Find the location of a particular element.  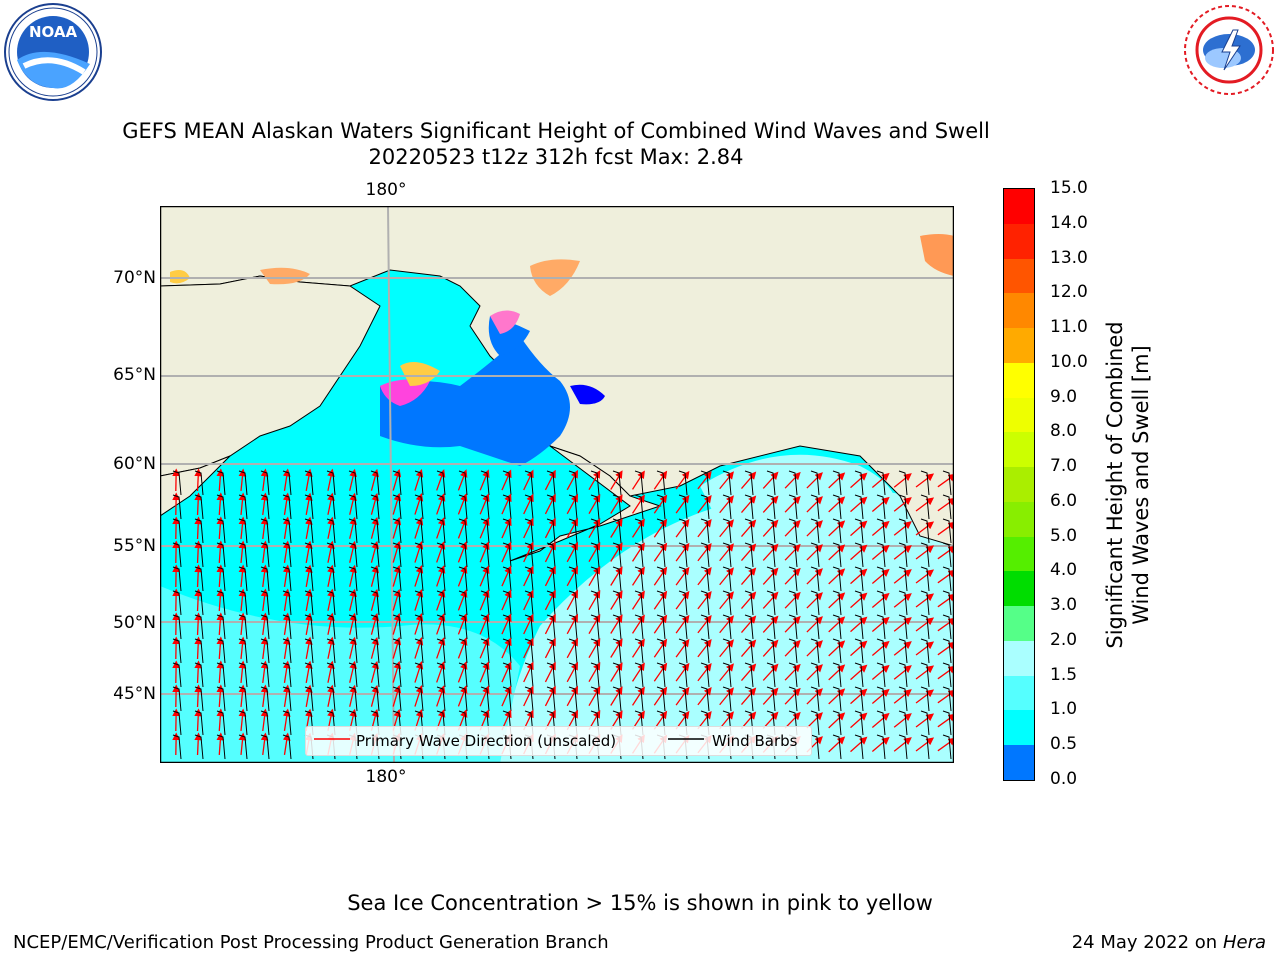

footer-right: 24 May 2022 on Hera is located at coordinates (1169, 942).